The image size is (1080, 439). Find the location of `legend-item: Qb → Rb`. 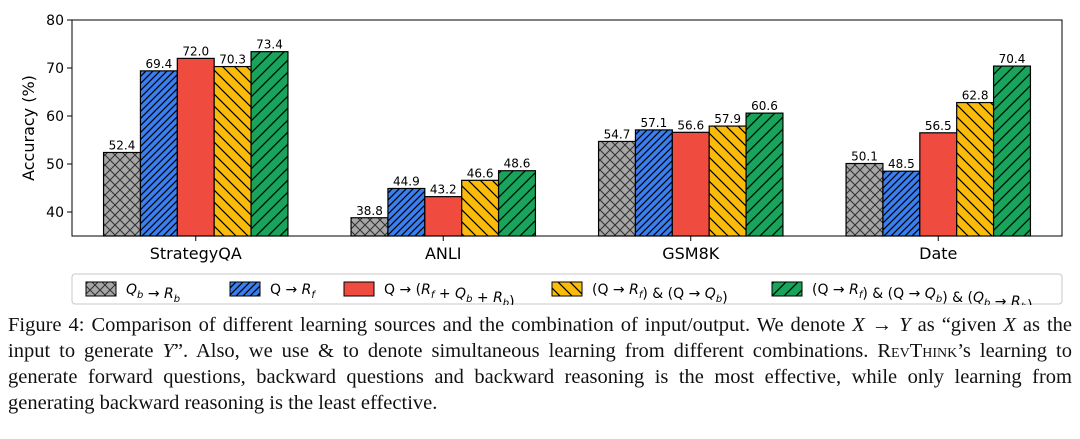

legend-item: Qb → Rb is located at coordinates (132, 293).